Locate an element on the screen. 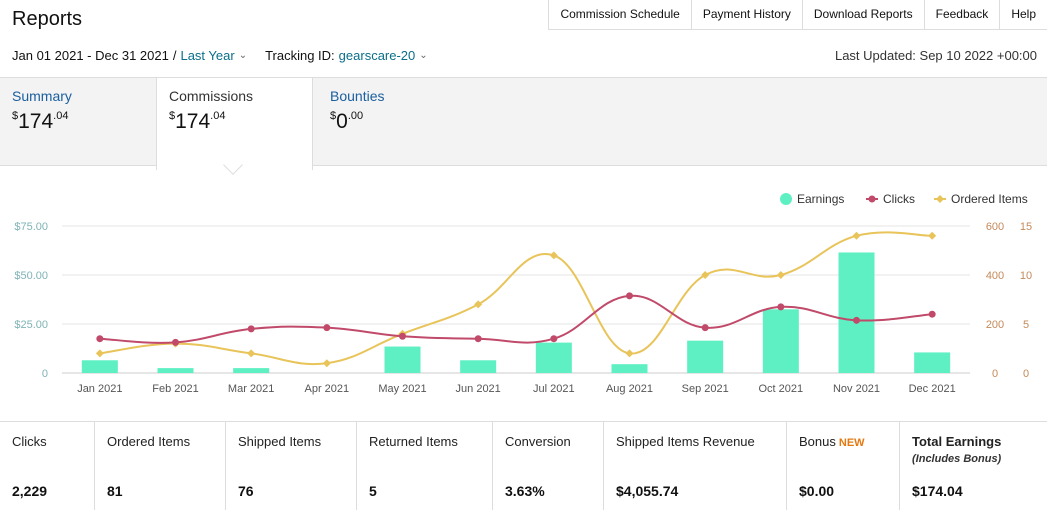 The image size is (1047, 510). left-axis-tick: $75.00 is located at coordinates (31, 227).